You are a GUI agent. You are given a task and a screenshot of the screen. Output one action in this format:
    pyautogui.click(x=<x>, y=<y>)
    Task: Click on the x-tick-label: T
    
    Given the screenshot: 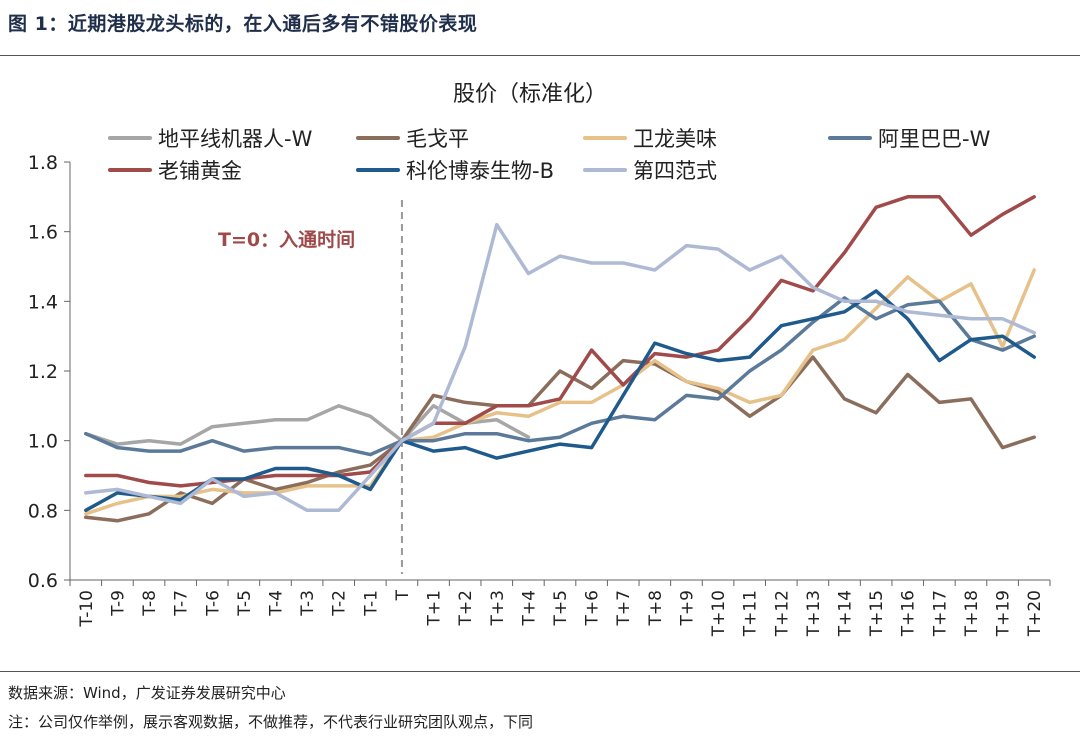 What is the action you would take?
    pyautogui.click(x=403, y=595)
    